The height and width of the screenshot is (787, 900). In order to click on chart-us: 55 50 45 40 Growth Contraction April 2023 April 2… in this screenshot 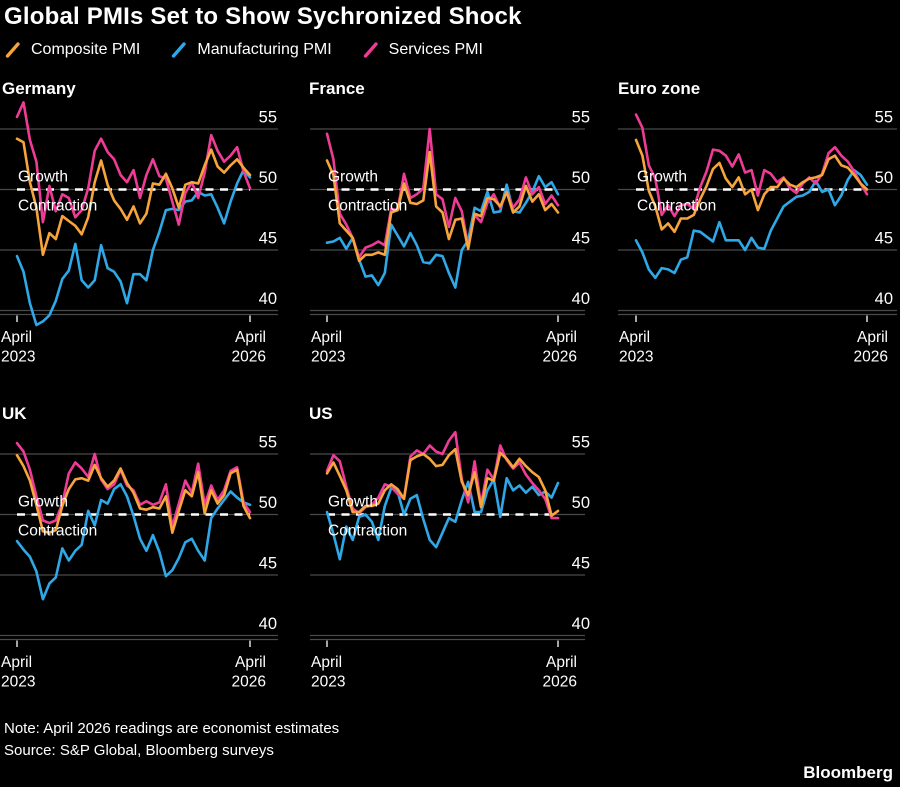, I will do `click(450, 548)`.